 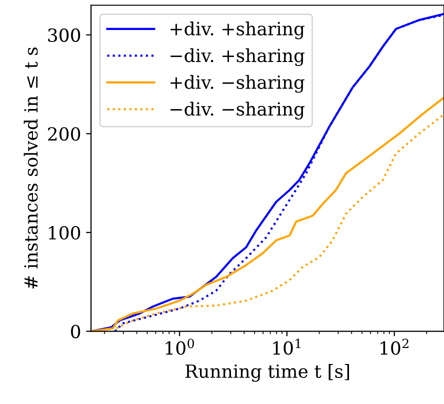 I want to click on y-tick-label: 100, so click(x=64, y=233).